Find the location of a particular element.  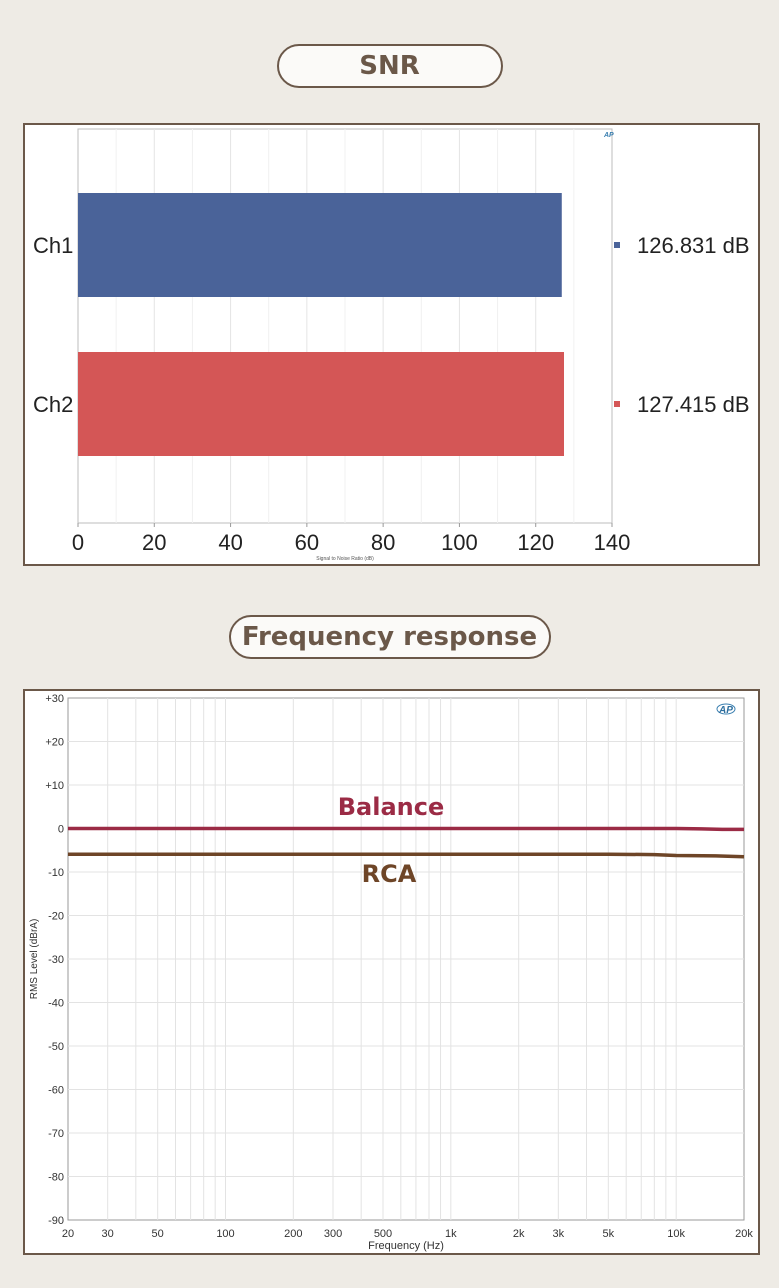

fr-y-tick-label: +30 is located at coordinates (54, 699).